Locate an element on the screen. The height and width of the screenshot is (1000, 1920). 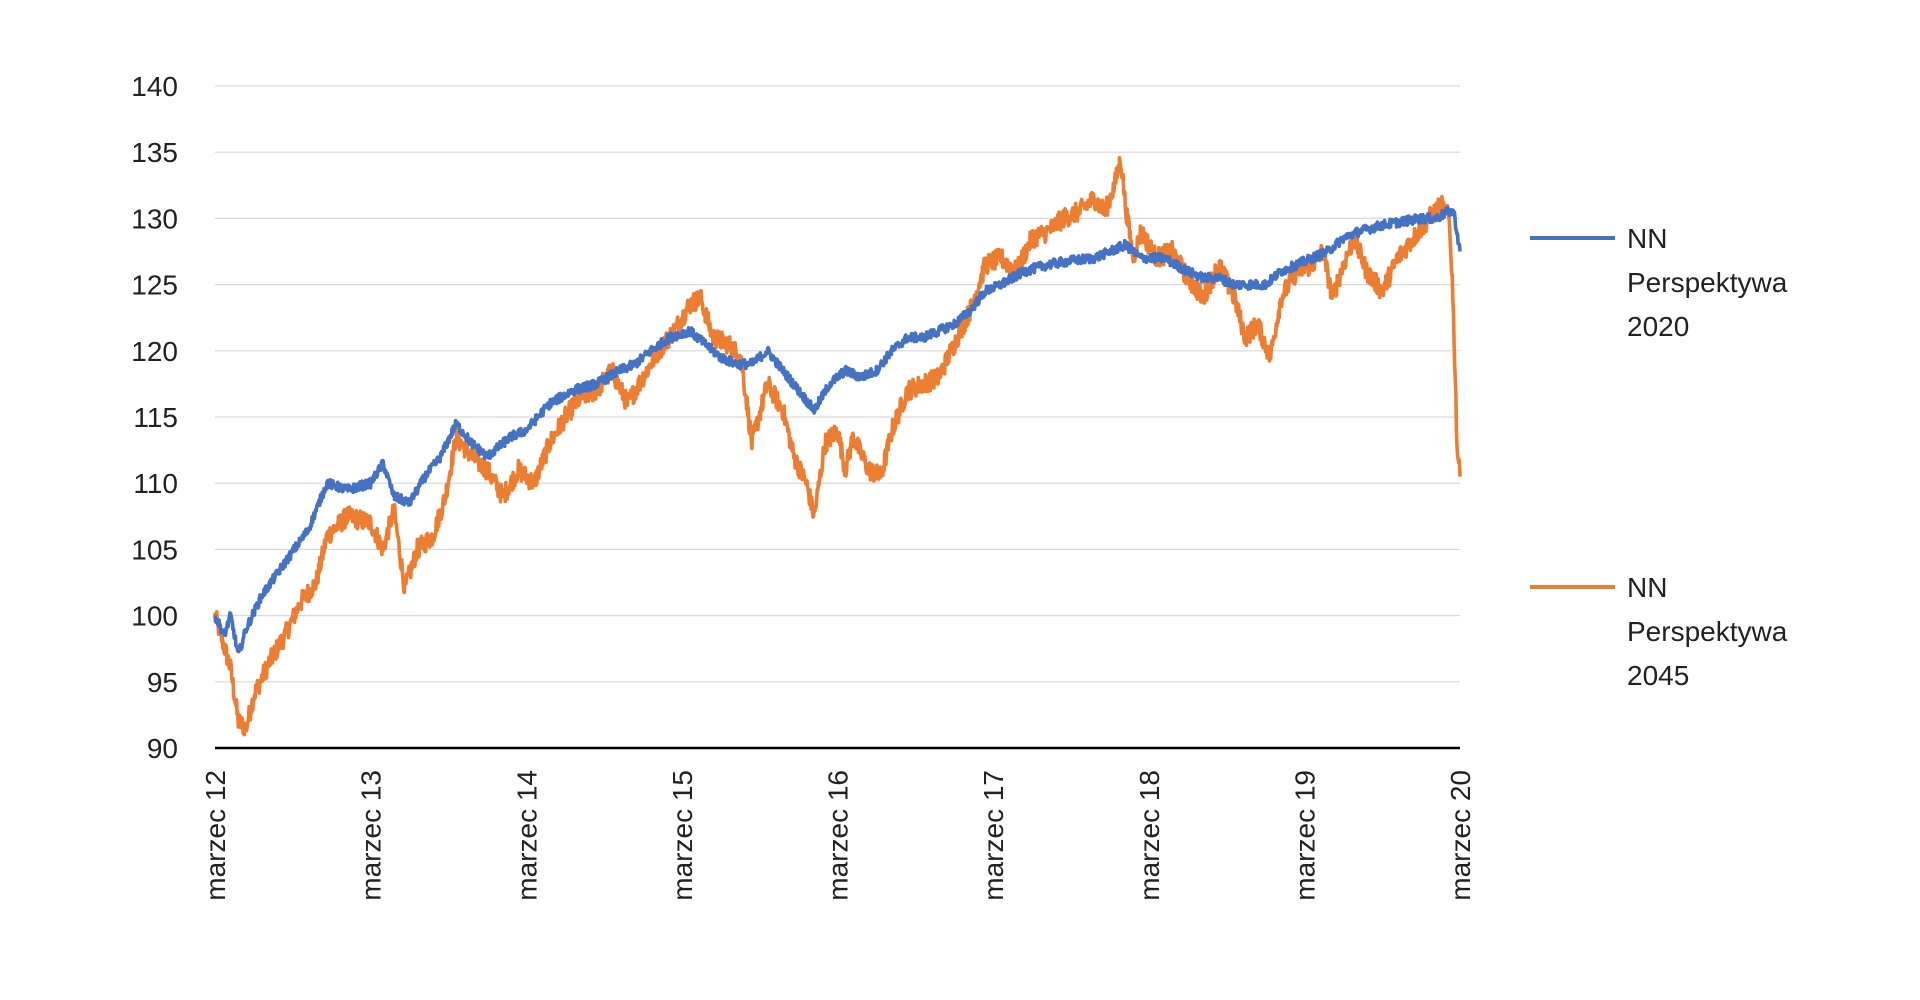
y-tick-label: 105 is located at coordinates (154, 549).